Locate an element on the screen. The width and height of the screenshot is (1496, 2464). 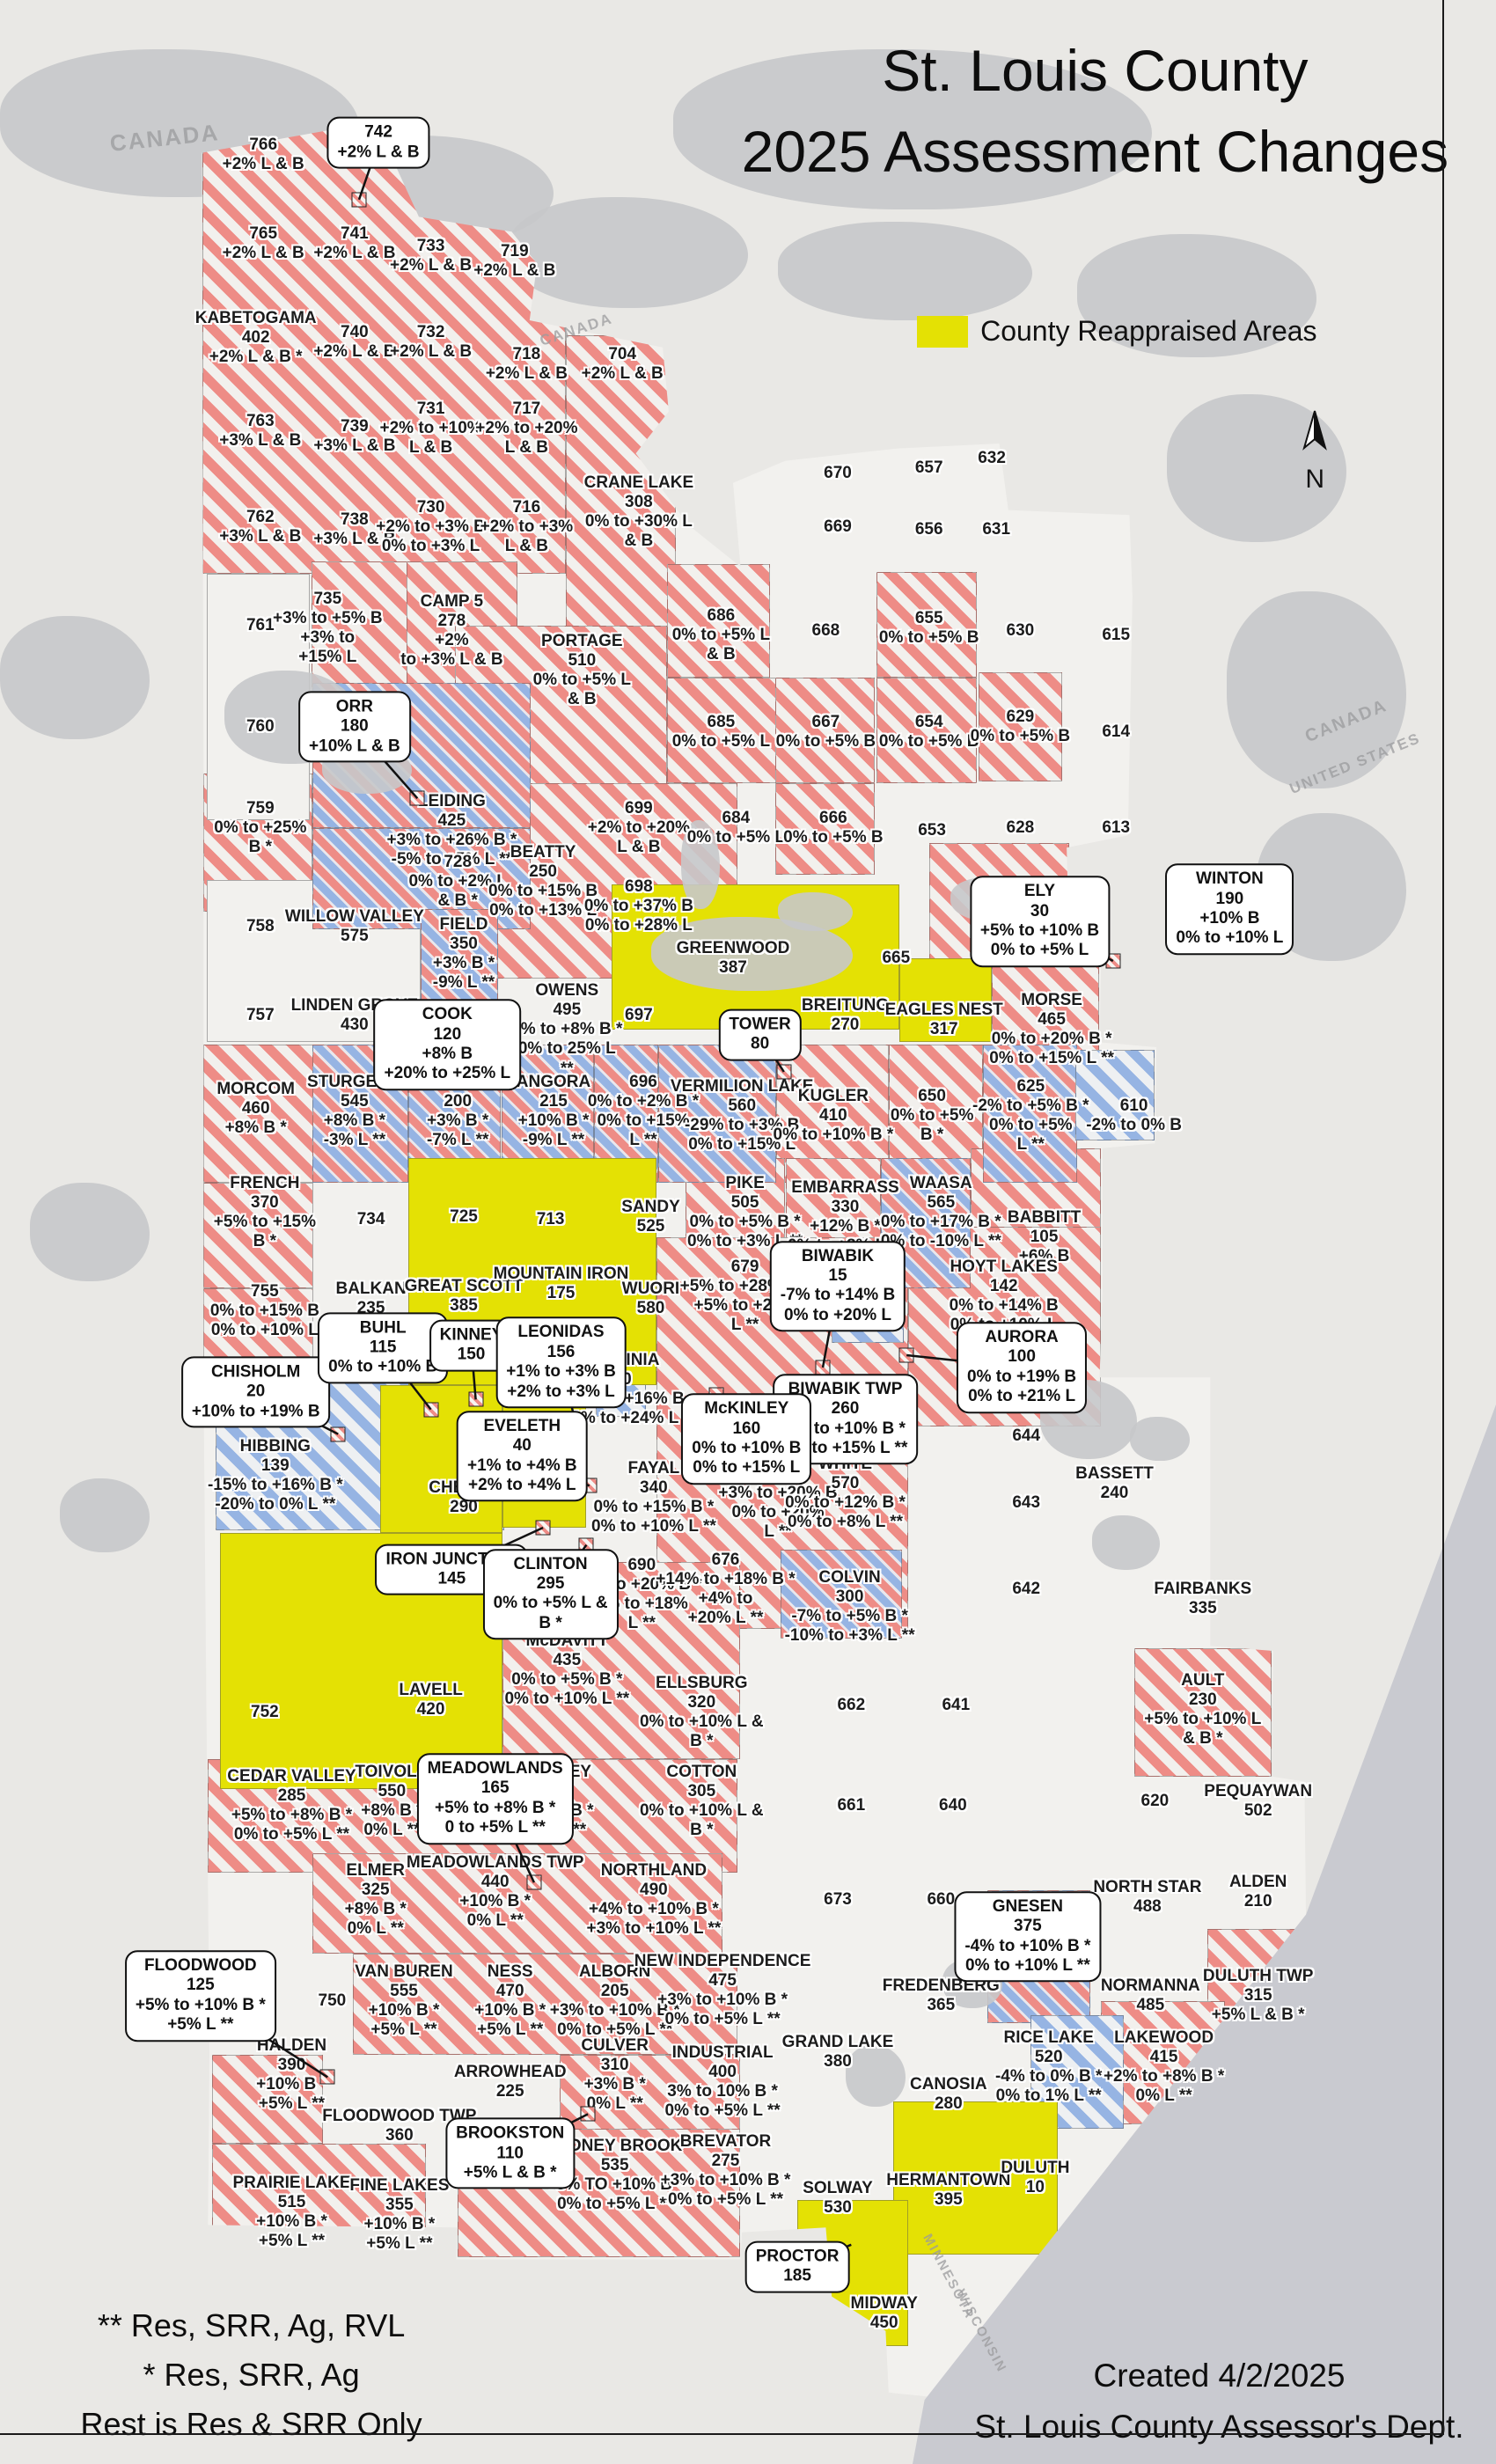
north-arrow-icon is located at coordinates (1315, 431).